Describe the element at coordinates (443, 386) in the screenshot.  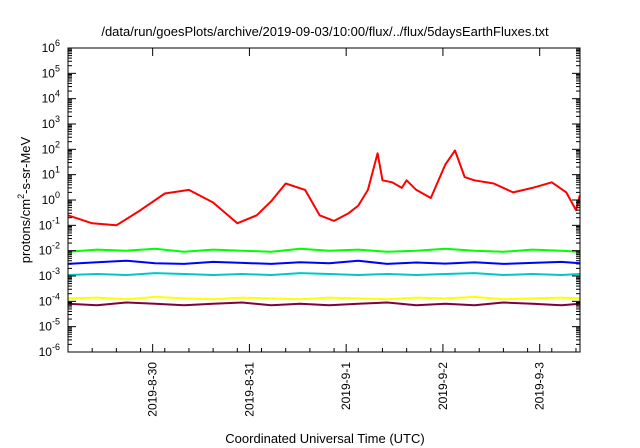
I see `x-tick-label: 2019-9-2` at that location.